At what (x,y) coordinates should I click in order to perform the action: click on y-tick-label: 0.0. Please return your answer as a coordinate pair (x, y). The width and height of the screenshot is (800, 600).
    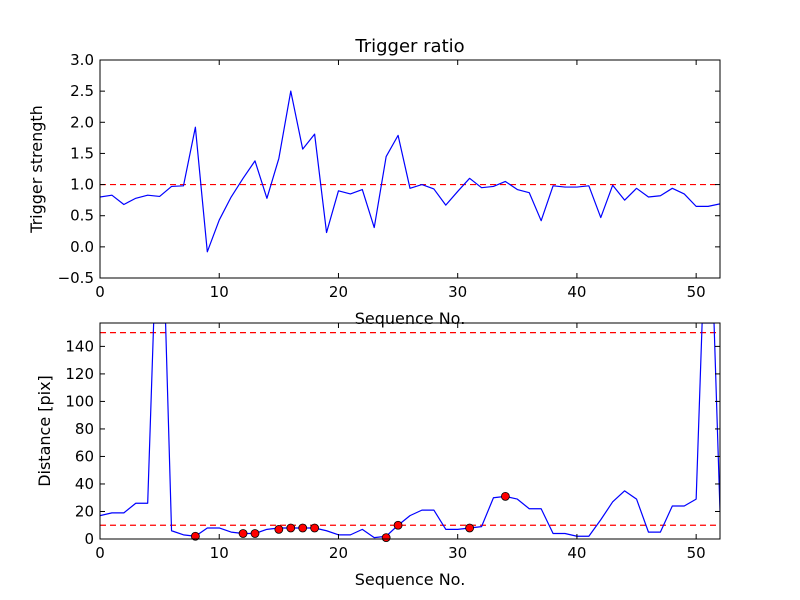
    Looking at the image, I should click on (82, 247).